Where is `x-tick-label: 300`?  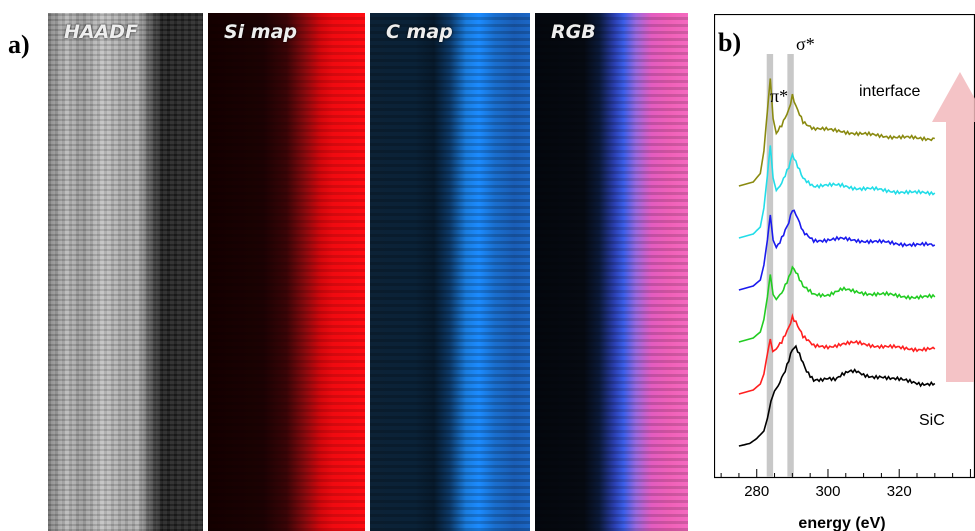 x-tick-label: 300 is located at coordinates (827, 491).